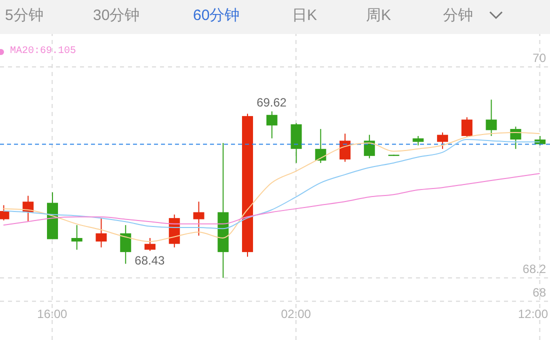 The width and height of the screenshot is (550, 340). What do you see at coordinates (42, 51) in the screenshot?
I see `legend-label: MA20:69.105` at bounding box center [42, 51].